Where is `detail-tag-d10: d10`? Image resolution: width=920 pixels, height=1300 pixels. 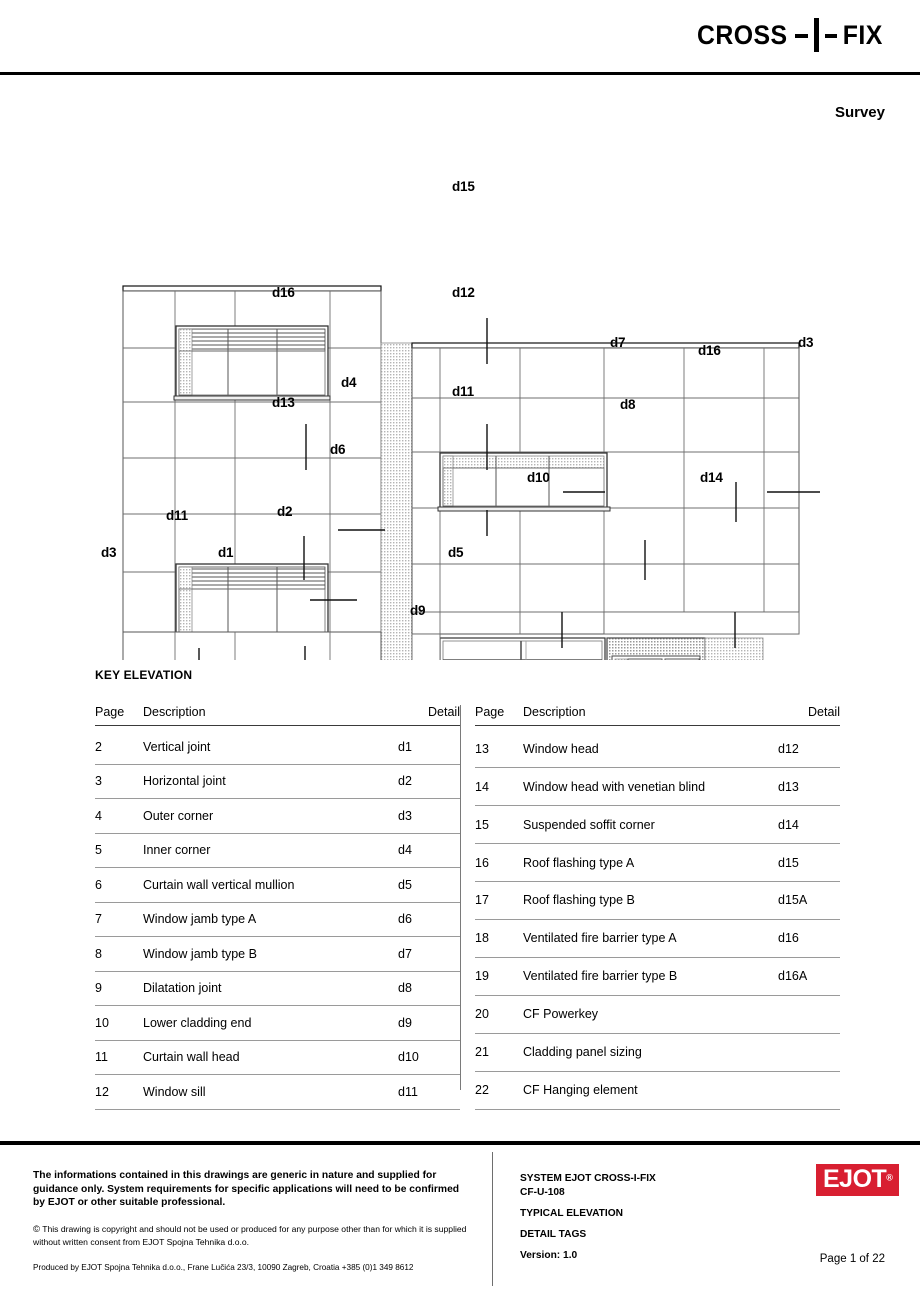 detail-tag-d10: d10 is located at coordinates (538, 477).